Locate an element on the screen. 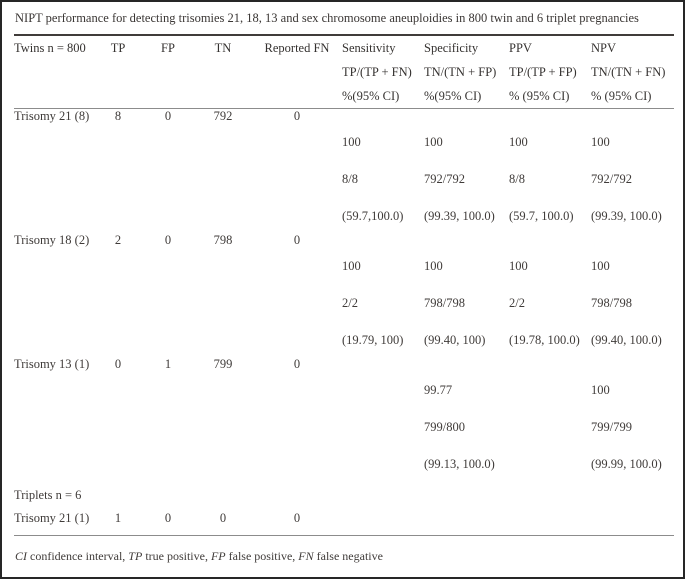  col-header-npv: NPV TN/(TN + FN) % (95% CI) is located at coordinates (632, 71).